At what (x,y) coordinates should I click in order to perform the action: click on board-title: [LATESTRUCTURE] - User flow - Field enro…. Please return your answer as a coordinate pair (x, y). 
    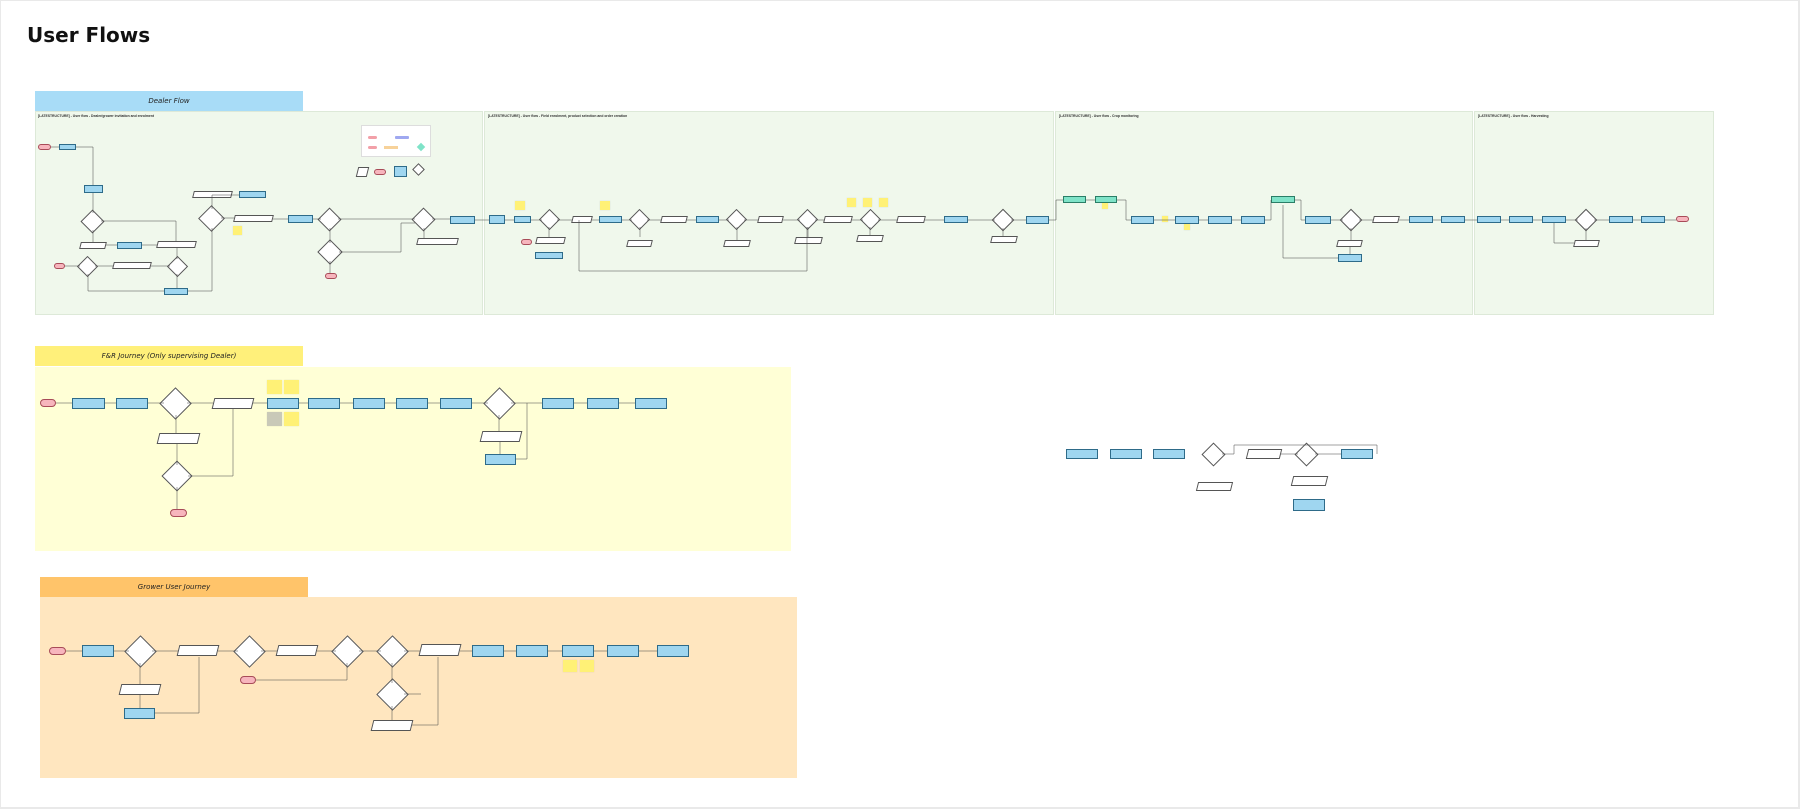
    Looking at the image, I should click on (558, 116).